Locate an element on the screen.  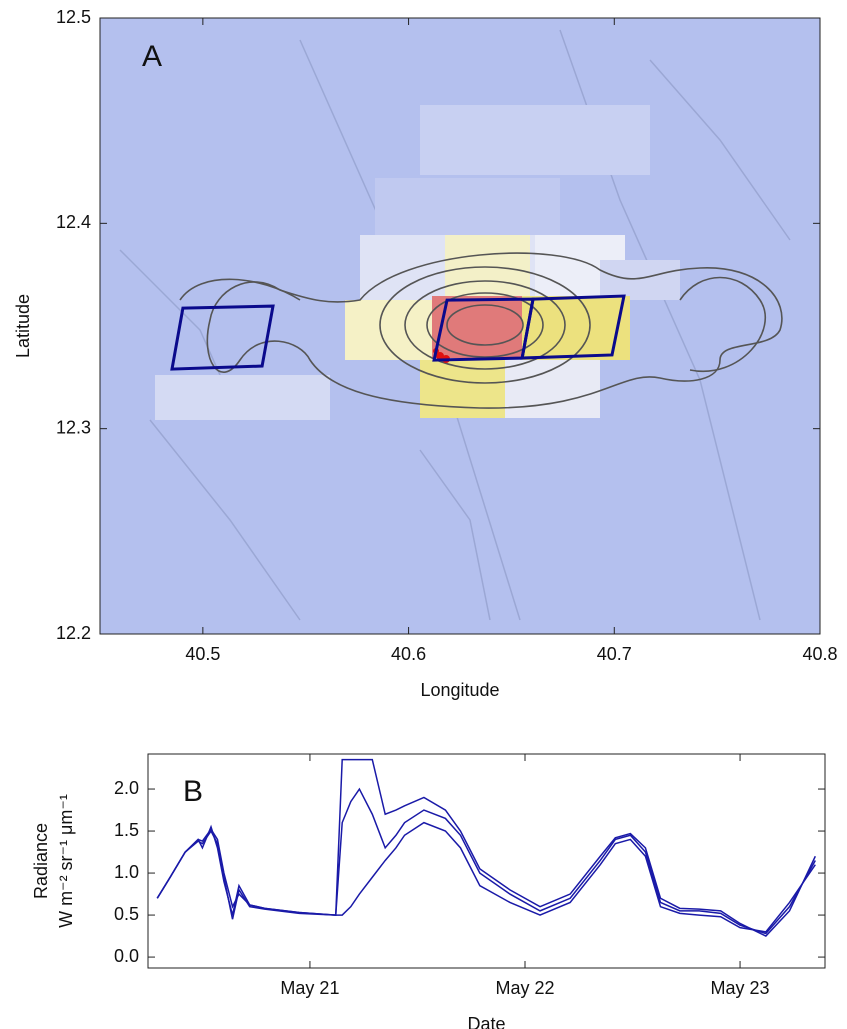
x-tick-label: May 23 is located at coordinates (740, 988).